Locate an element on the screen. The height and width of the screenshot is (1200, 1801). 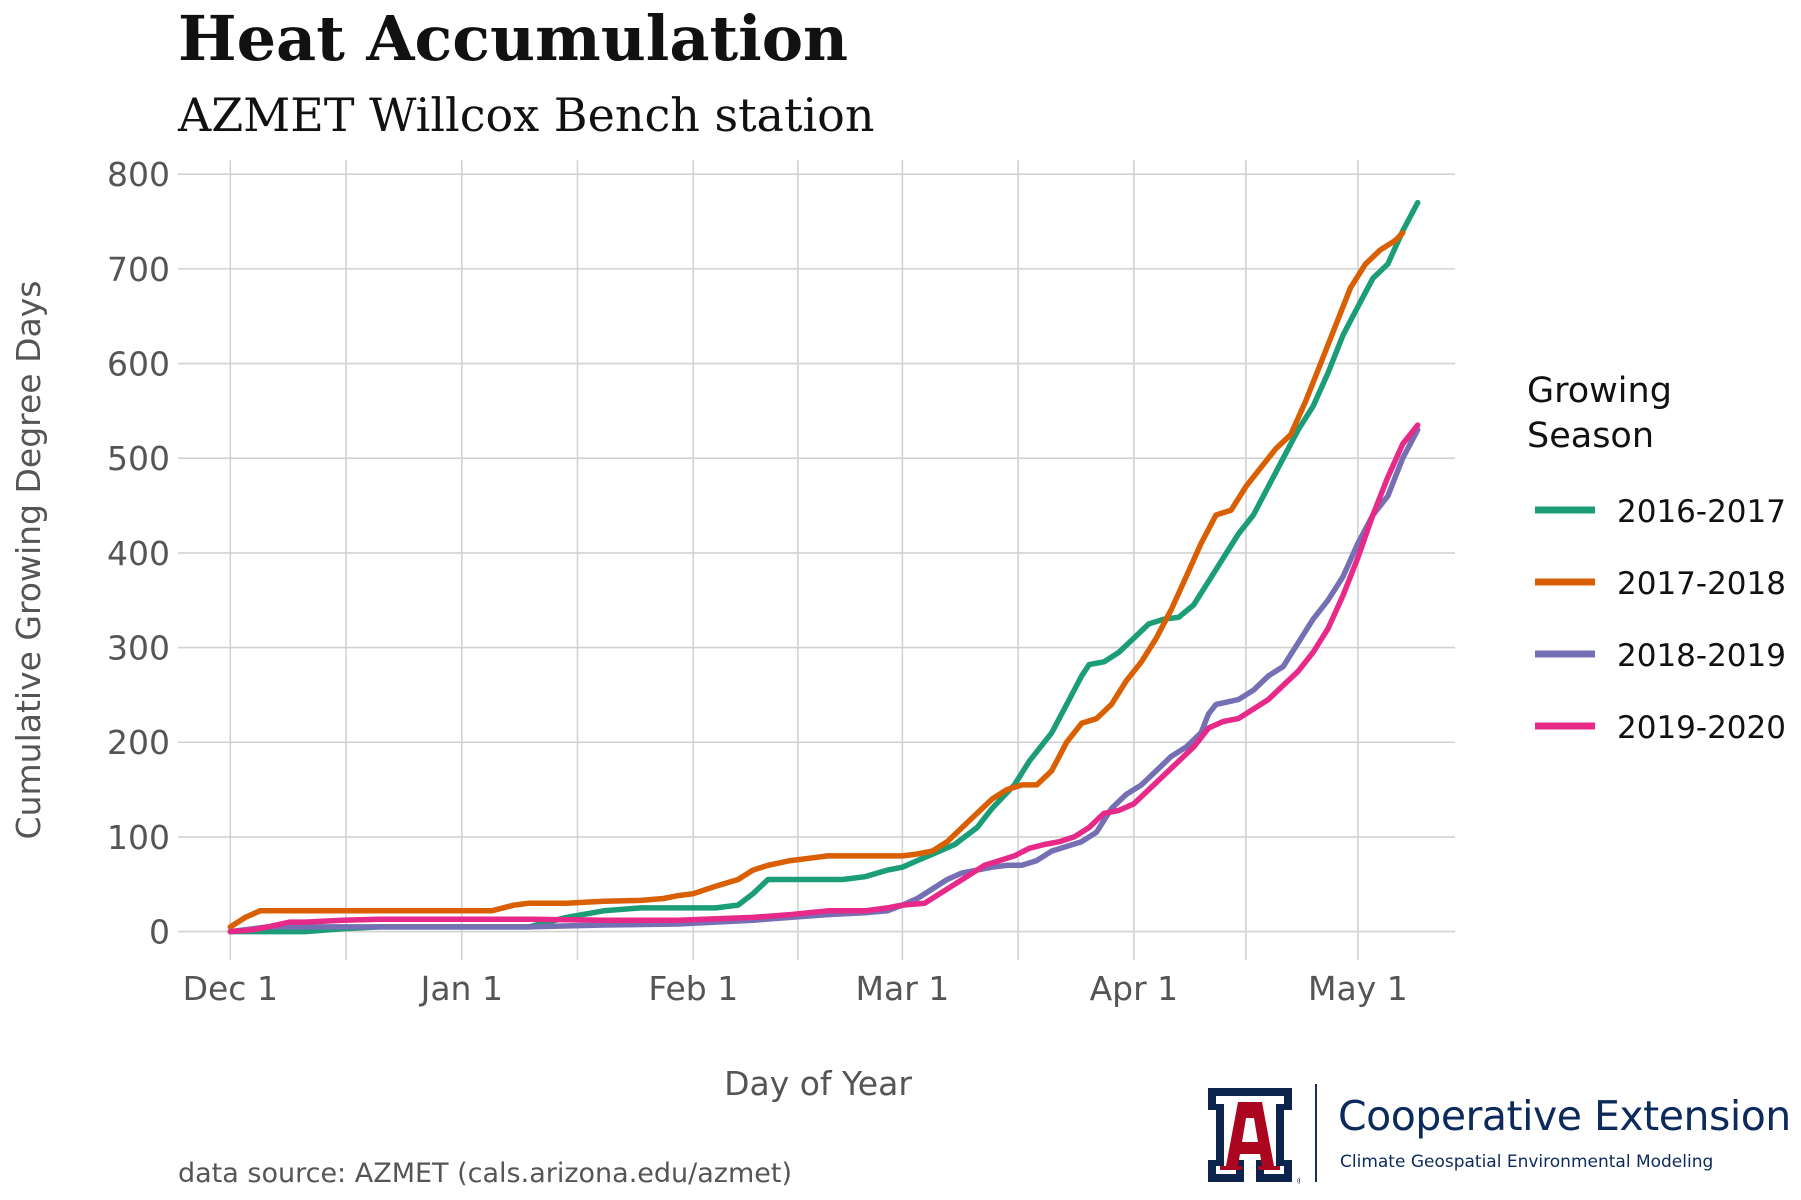
x-tick-label: Feb 1 is located at coordinates (693, 988).